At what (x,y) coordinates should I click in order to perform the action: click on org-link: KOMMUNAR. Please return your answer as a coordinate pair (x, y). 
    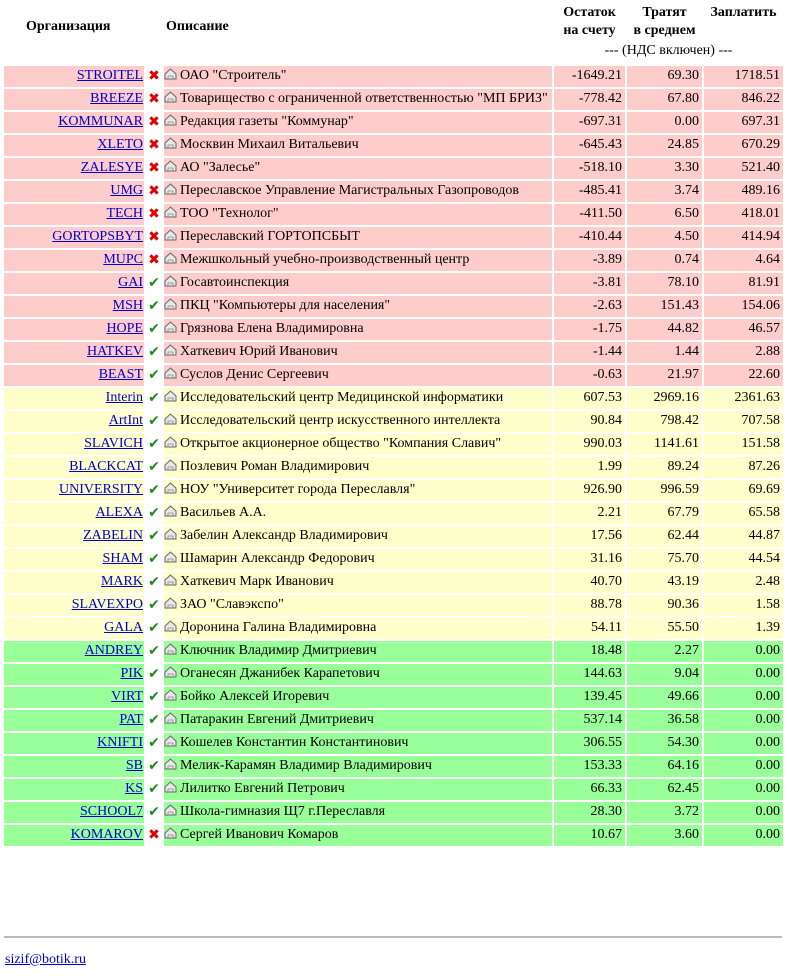
    Looking at the image, I should click on (100, 121).